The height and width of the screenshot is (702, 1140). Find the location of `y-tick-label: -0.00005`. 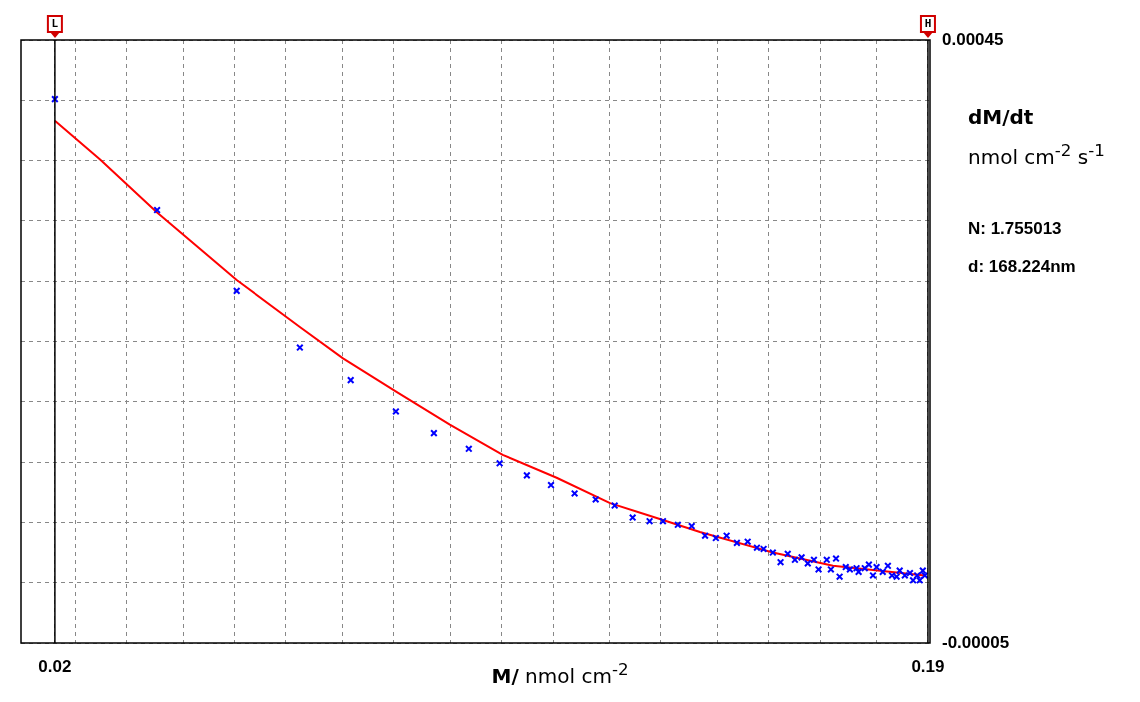

y-tick-label: -0.00005 is located at coordinates (976, 642).